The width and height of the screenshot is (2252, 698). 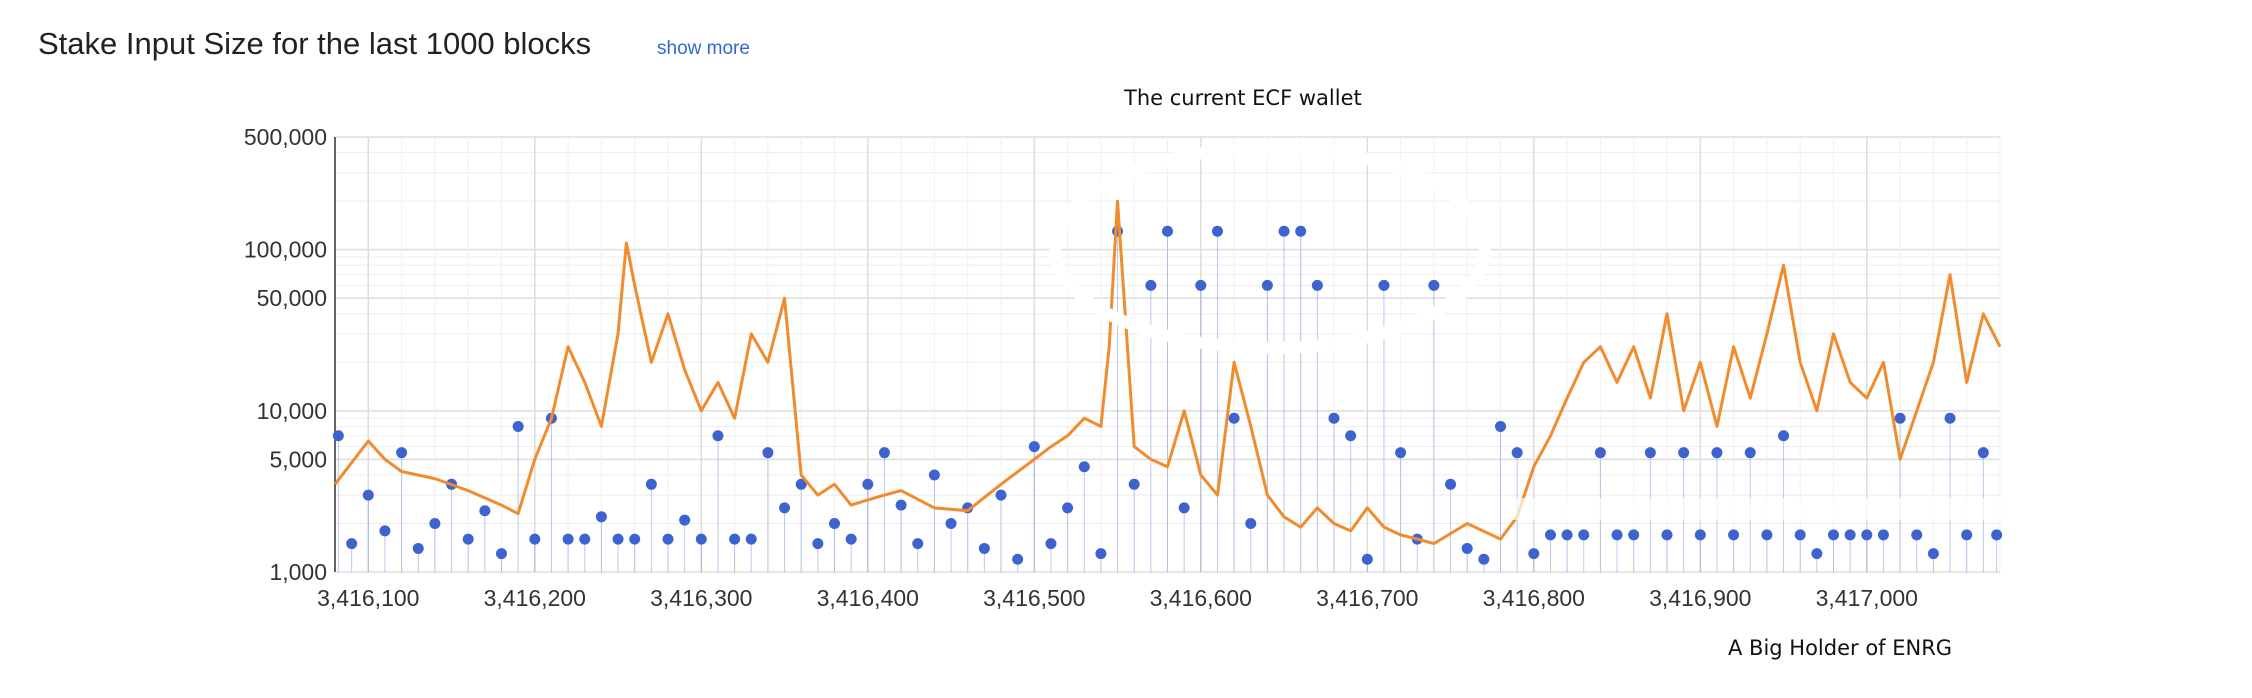 What do you see at coordinates (1867, 598) in the screenshot?
I see `x-tick-label: 3,417,000` at bounding box center [1867, 598].